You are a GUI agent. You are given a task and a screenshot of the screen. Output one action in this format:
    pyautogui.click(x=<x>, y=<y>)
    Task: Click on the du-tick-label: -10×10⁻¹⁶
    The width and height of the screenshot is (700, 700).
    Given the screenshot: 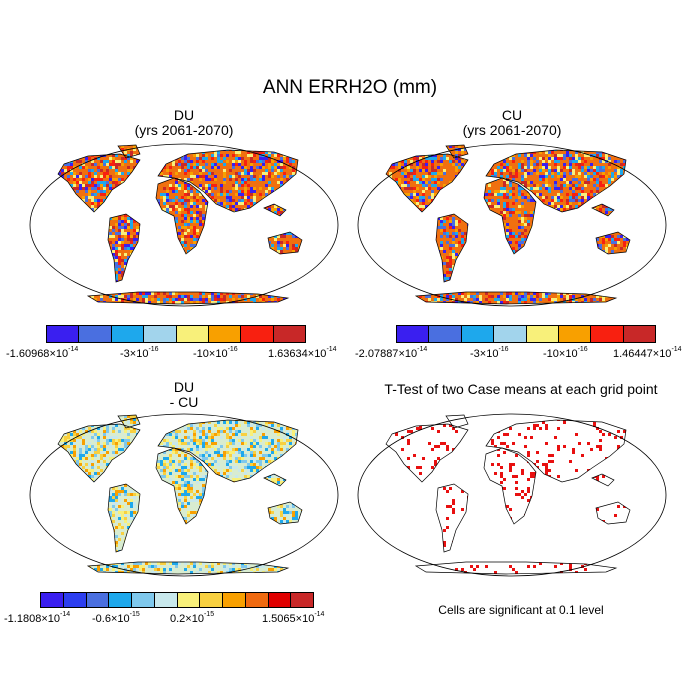 What is the action you would take?
    pyautogui.click(x=215, y=353)
    